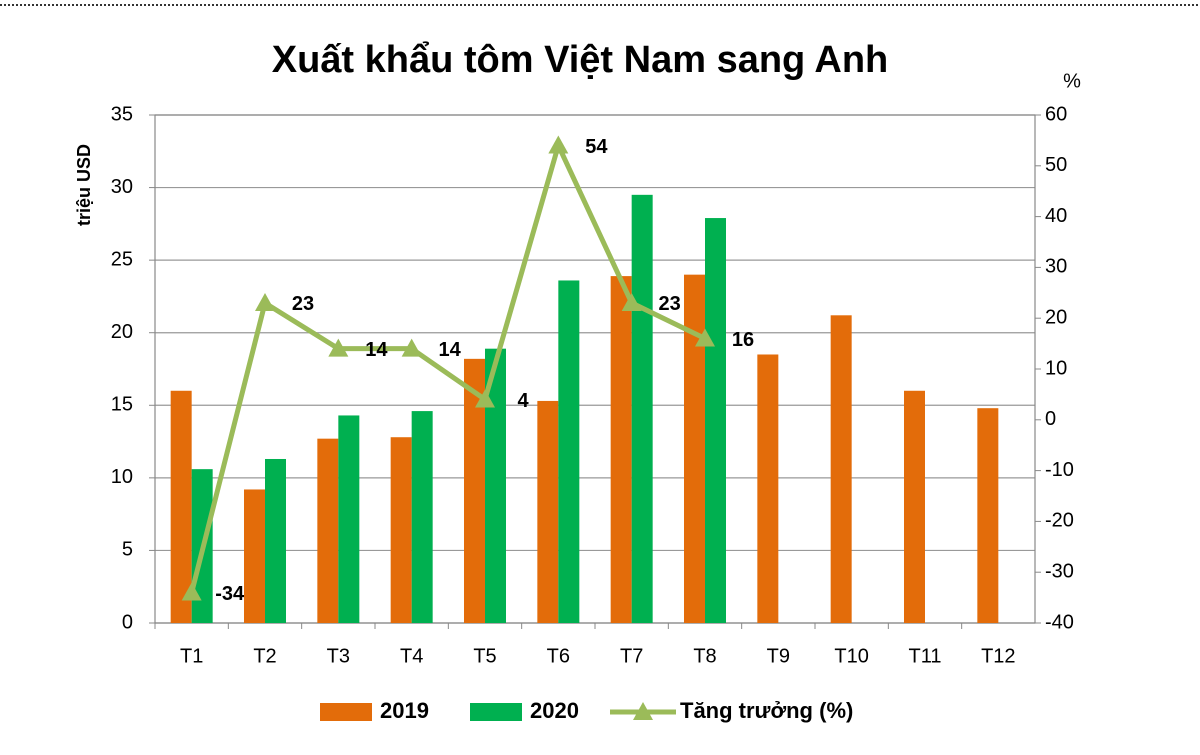 This screenshot has height=755, width=1200. I want to click on y-tick-label: 20, so click(122, 332).